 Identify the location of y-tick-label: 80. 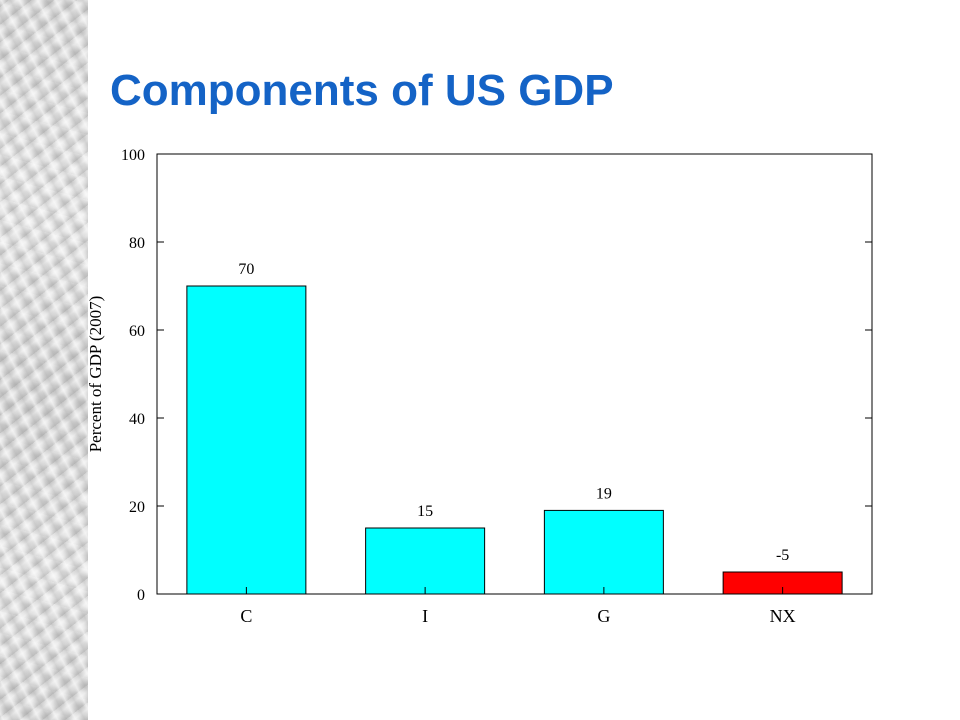
(137, 243).